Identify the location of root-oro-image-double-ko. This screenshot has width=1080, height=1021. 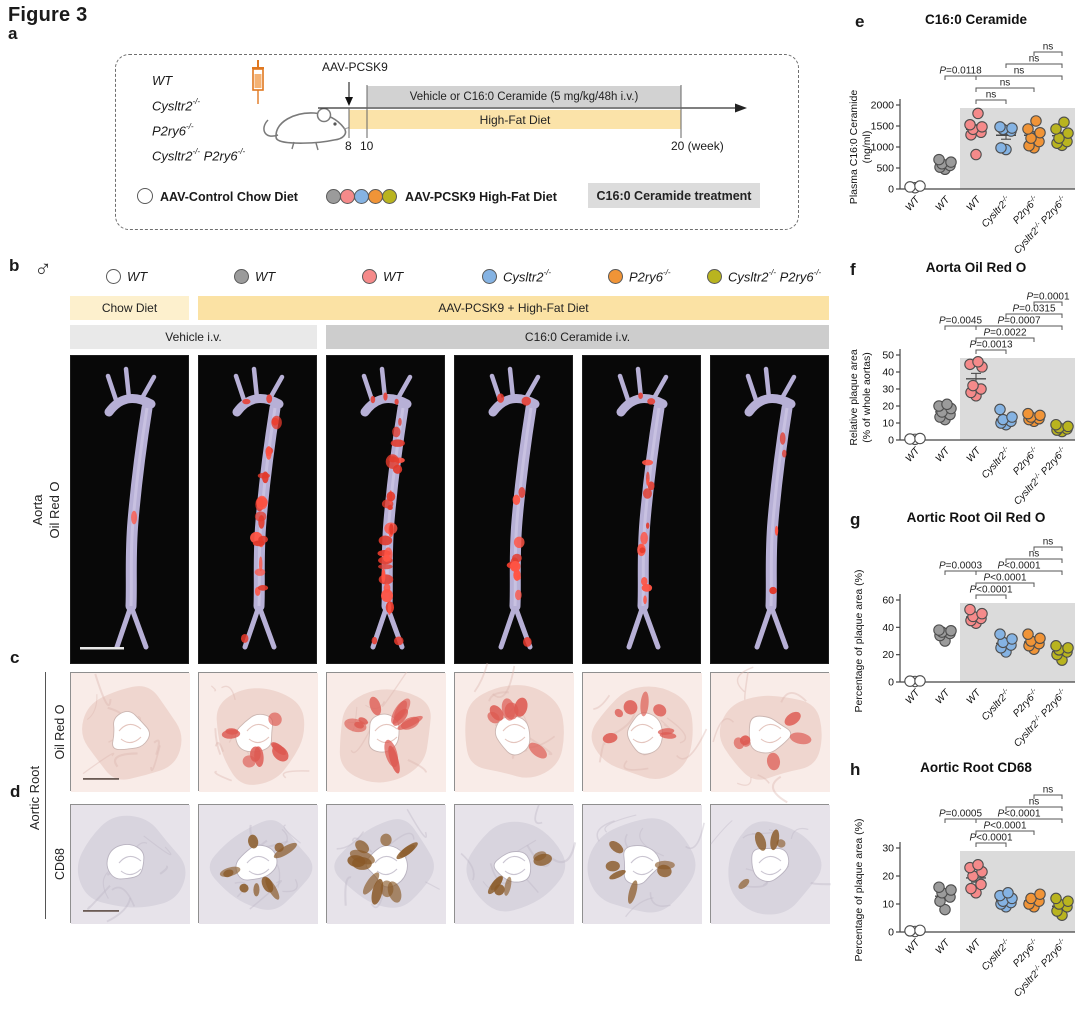
(770, 735).